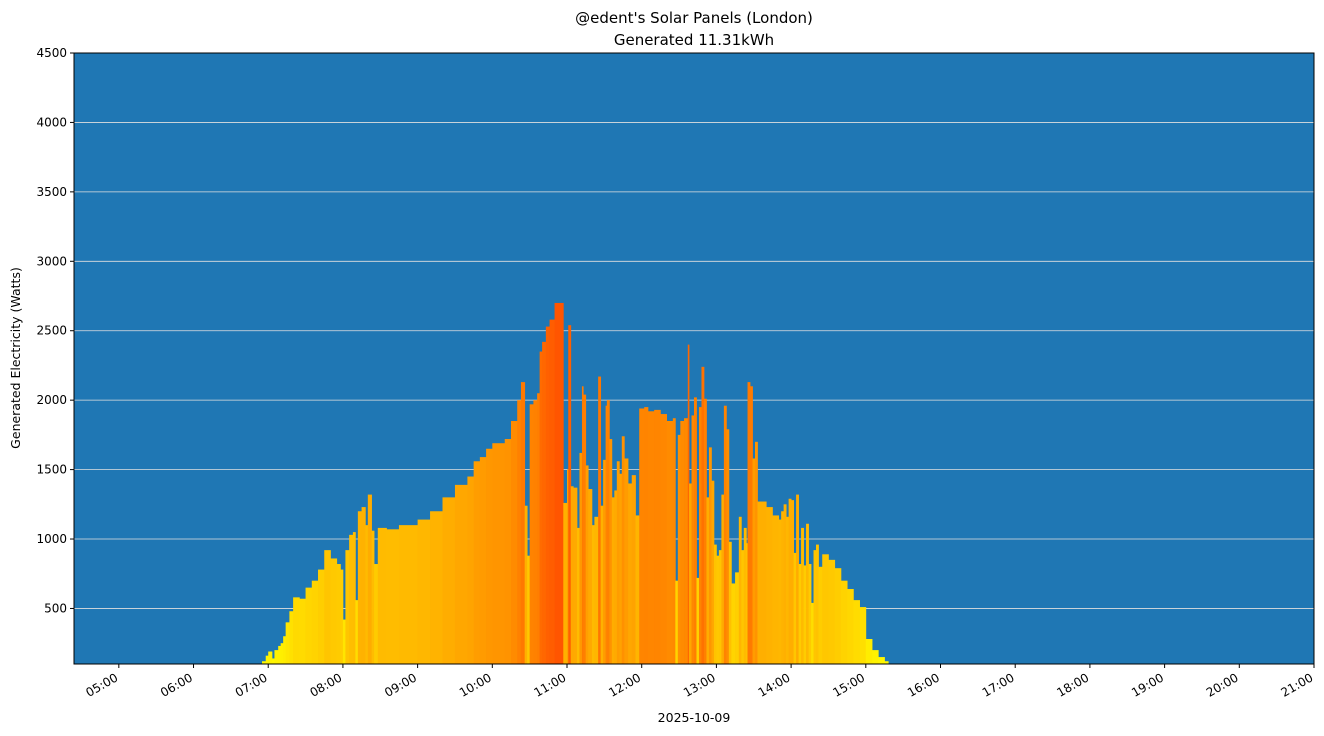 The height and width of the screenshot is (736, 1324). Describe the element at coordinates (51, 331) in the screenshot. I see `y-tick-label: 2500` at that location.